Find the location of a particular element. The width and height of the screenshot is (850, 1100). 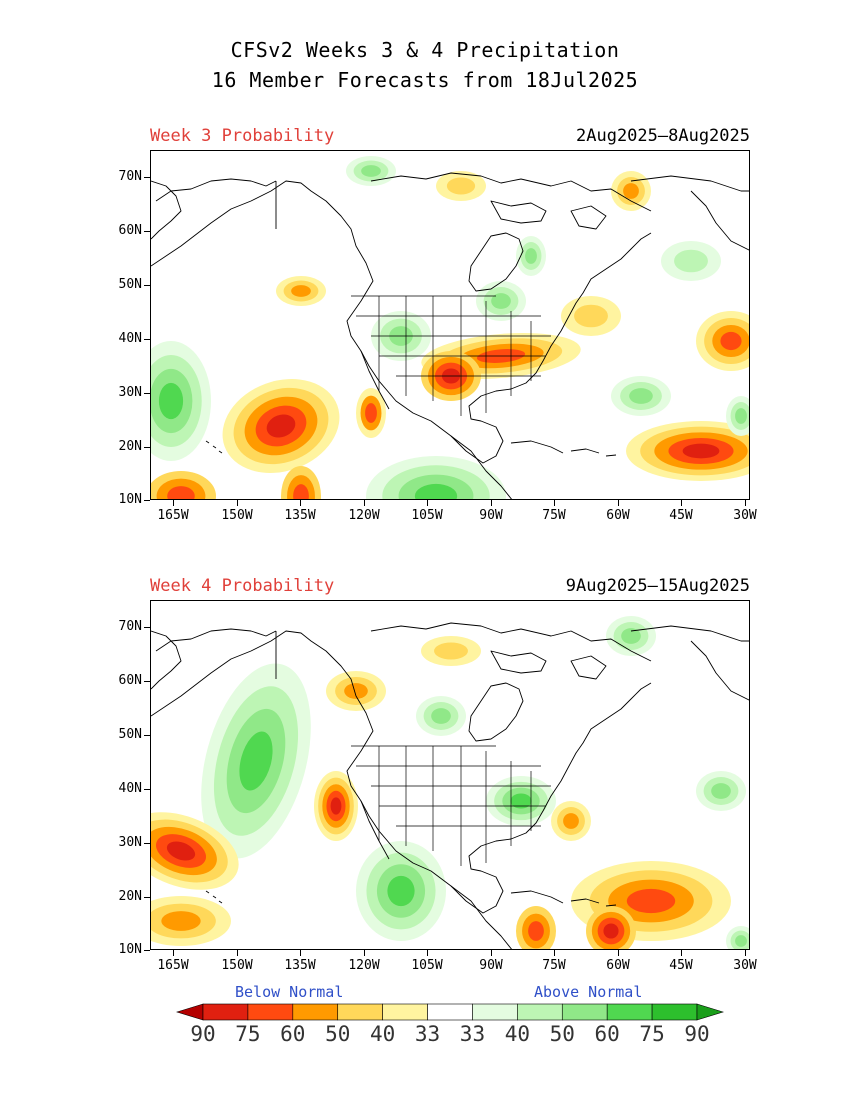

lat-label: 30N is located at coordinates (130, 392).